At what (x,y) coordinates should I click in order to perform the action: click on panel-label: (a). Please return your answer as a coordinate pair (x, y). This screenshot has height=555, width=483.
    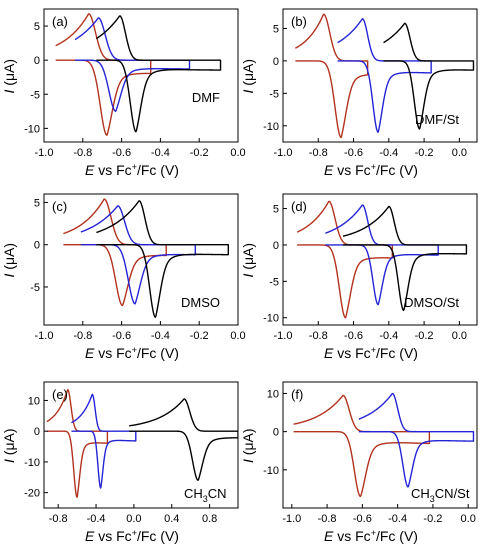
    Looking at the image, I should click on (60, 21).